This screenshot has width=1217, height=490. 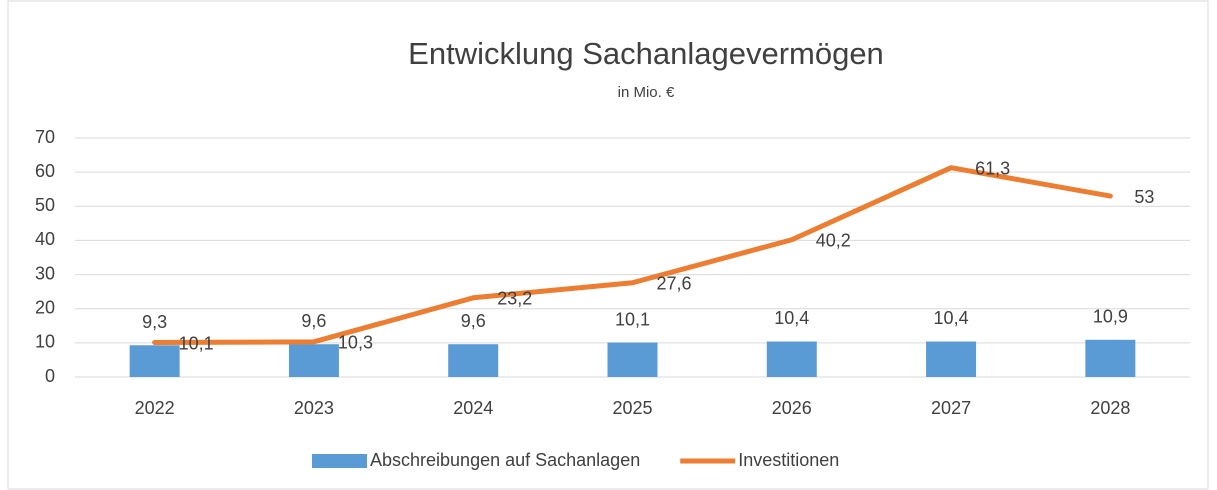 I want to click on y-tick-label: 50, so click(x=45, y=205).